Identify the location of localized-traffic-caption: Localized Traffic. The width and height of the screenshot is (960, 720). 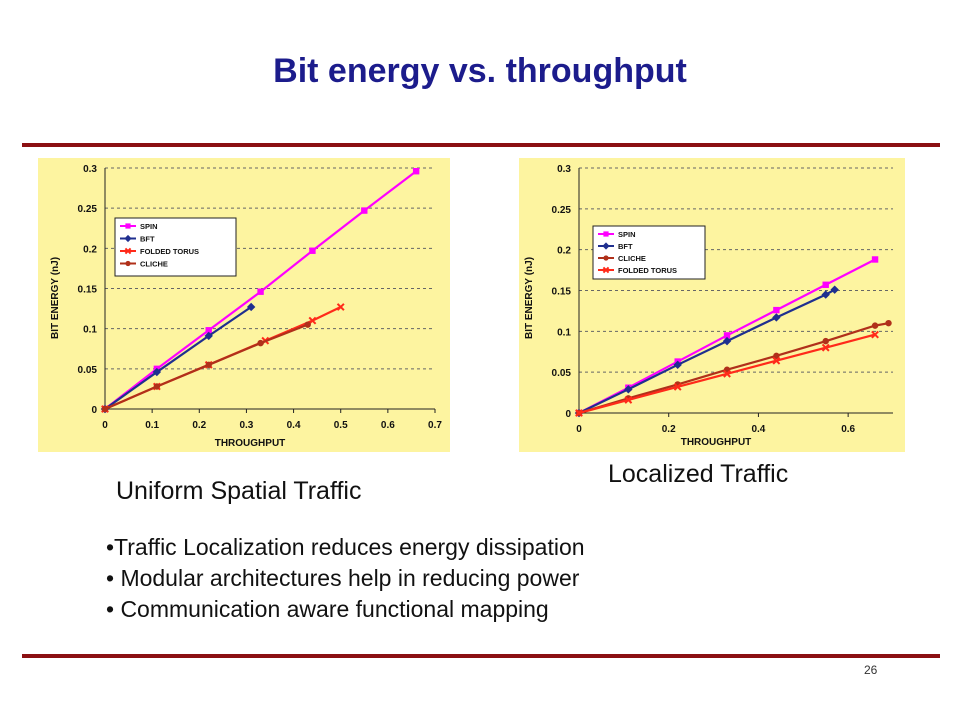
(698, 474).